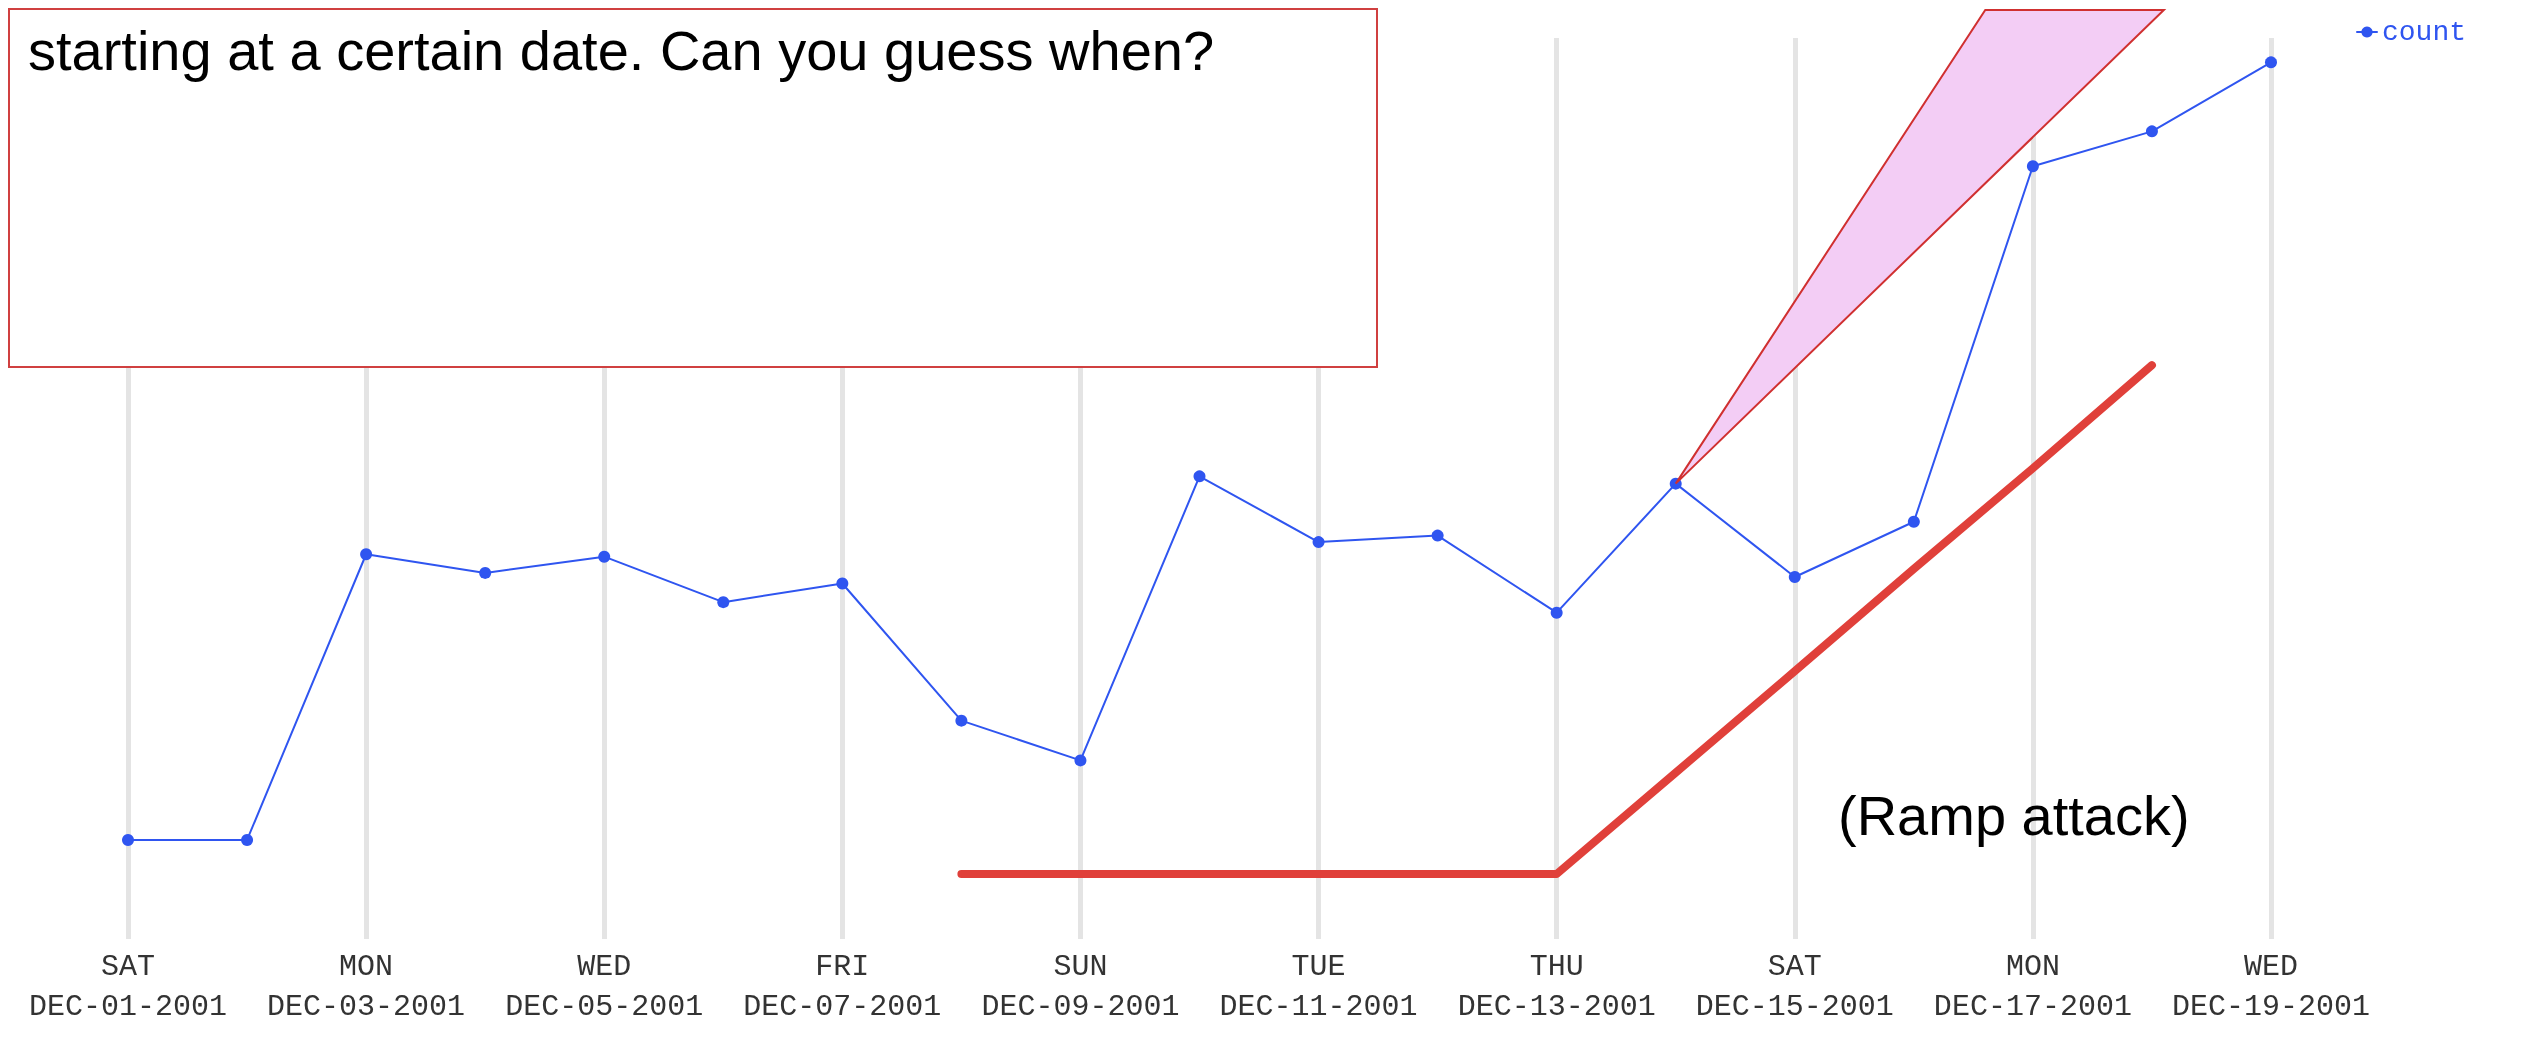 The width and height of the screenshot is (2539, 1057). What do you see at coordinates (1794, 987) in the screenshot?
I see `x-tick-label: SAT DEC-15-2001` at bounding box center [1794, 987].